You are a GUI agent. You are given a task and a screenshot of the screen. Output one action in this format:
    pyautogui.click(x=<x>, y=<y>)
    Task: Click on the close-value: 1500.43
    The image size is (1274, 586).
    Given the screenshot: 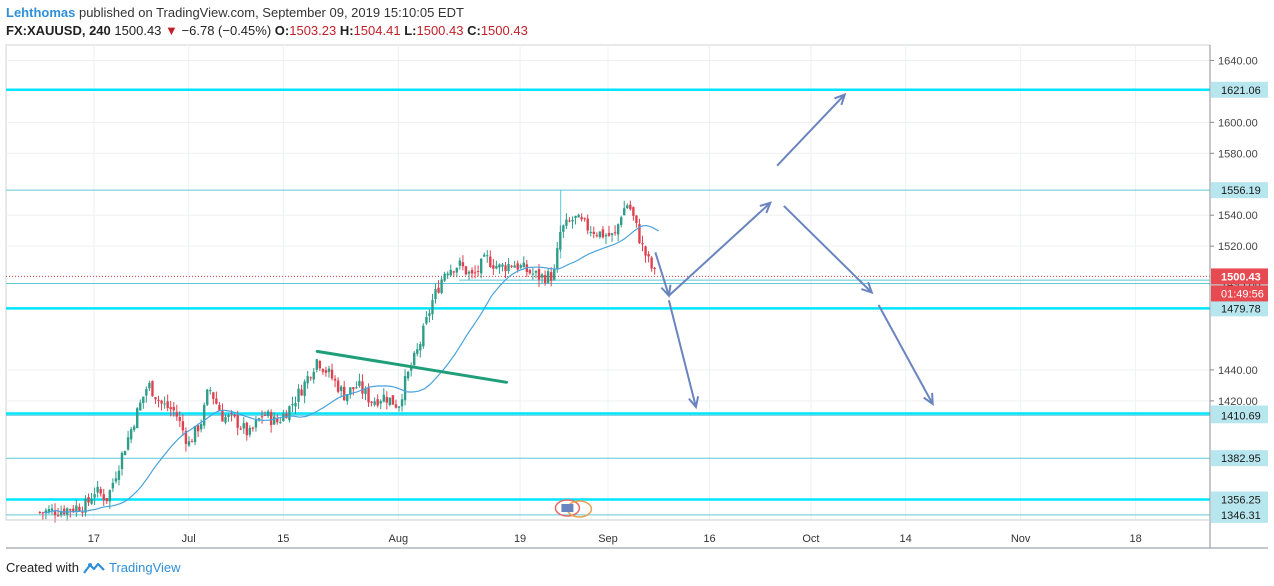 What is the action you would take?
    pyautogui.click(x=504, y=30)
    